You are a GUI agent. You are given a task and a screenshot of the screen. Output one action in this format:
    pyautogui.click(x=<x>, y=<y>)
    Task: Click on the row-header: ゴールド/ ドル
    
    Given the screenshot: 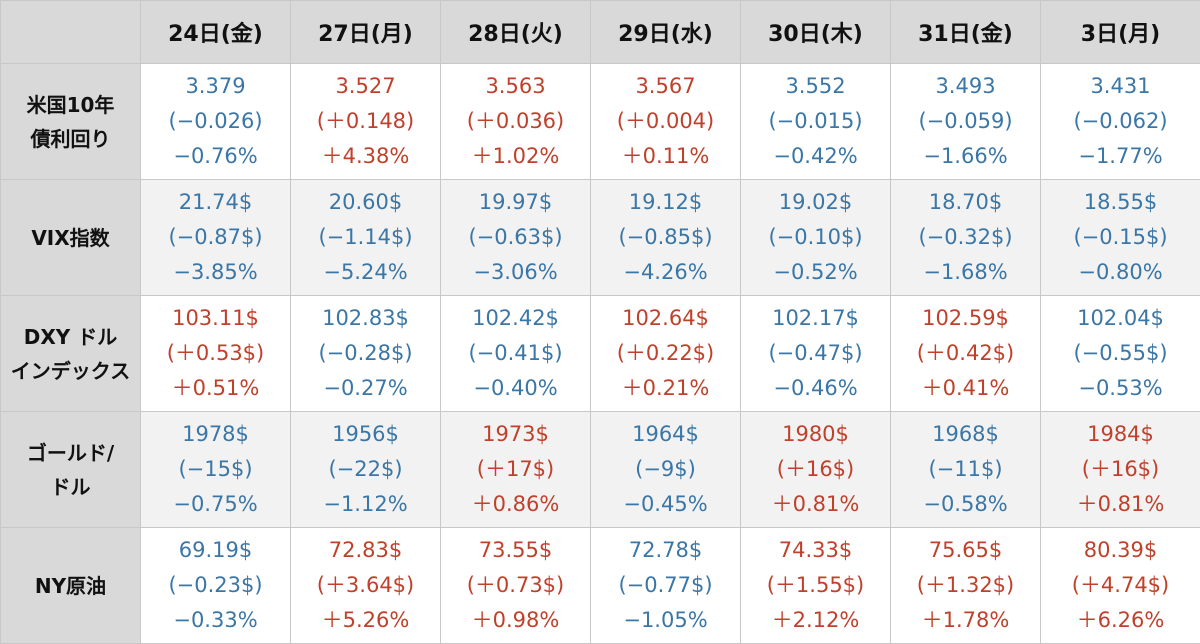 What is the action you would take?
    pyautogui.click(x=71, y=470)
    